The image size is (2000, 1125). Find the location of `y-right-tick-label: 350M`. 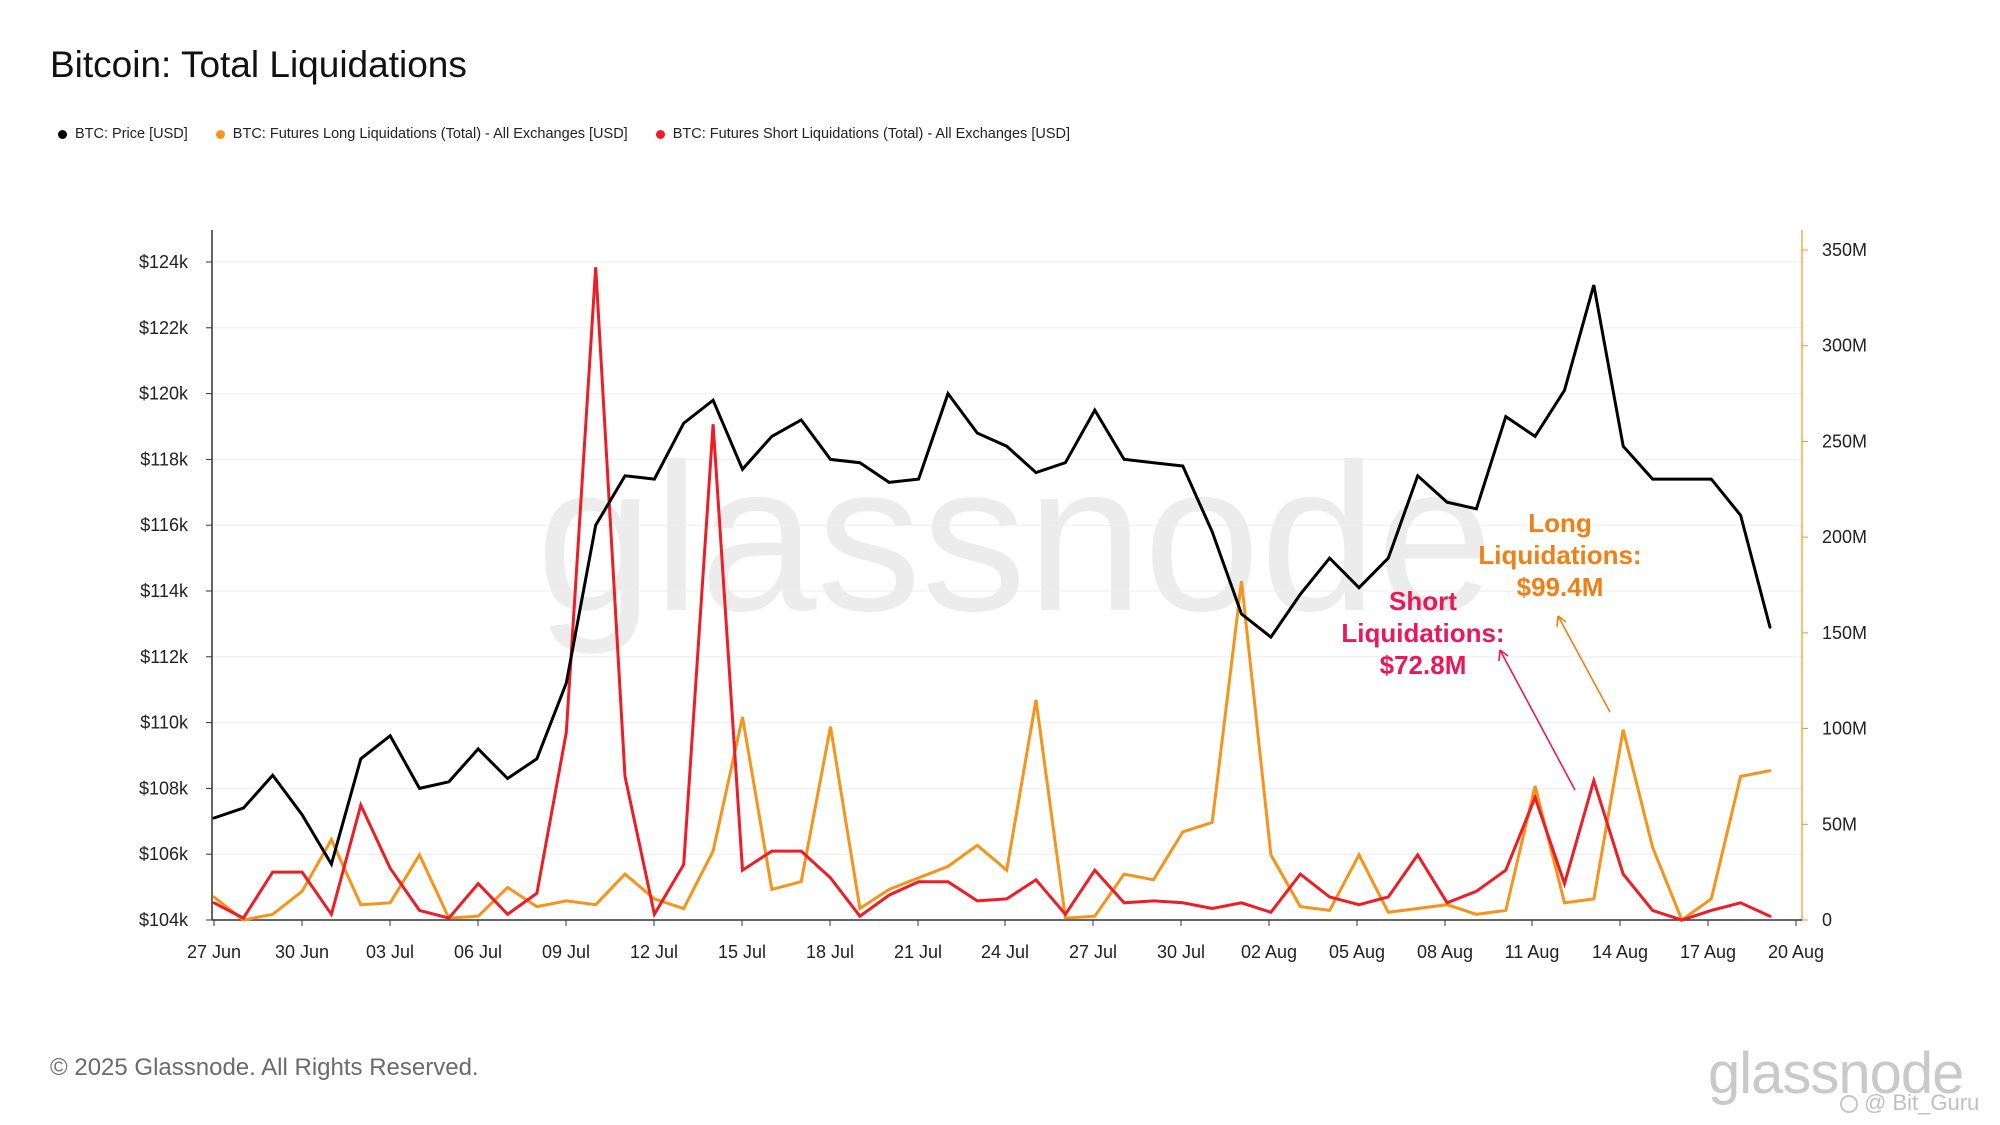

y-right-tick-label: 350M is located at coordinates (1844, 250).